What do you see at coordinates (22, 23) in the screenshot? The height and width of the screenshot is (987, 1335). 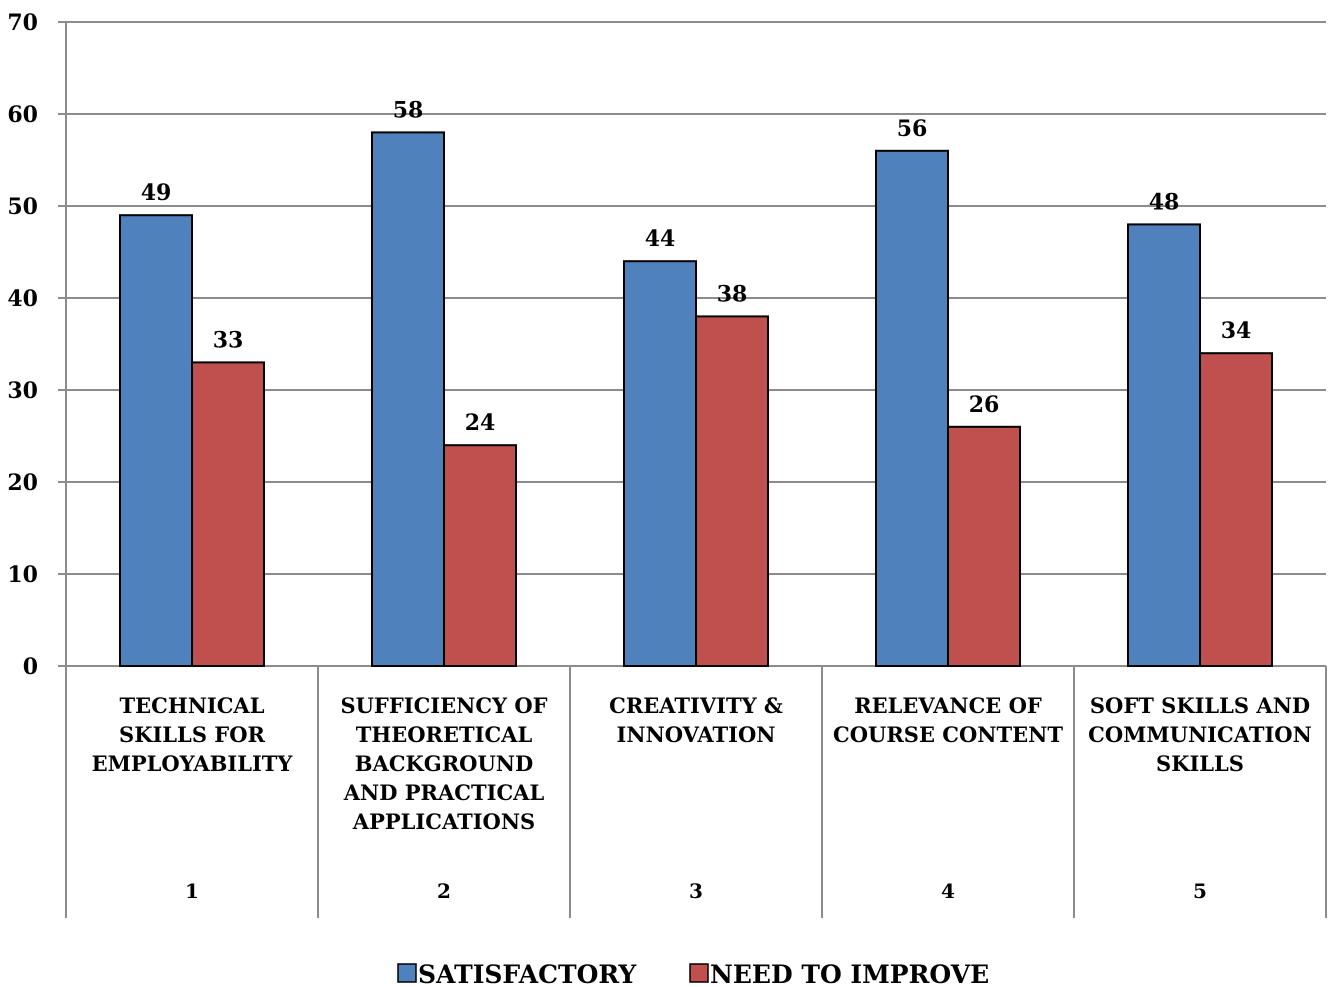 I see `y-tick-label: 70` at bounding box center [22, 23].